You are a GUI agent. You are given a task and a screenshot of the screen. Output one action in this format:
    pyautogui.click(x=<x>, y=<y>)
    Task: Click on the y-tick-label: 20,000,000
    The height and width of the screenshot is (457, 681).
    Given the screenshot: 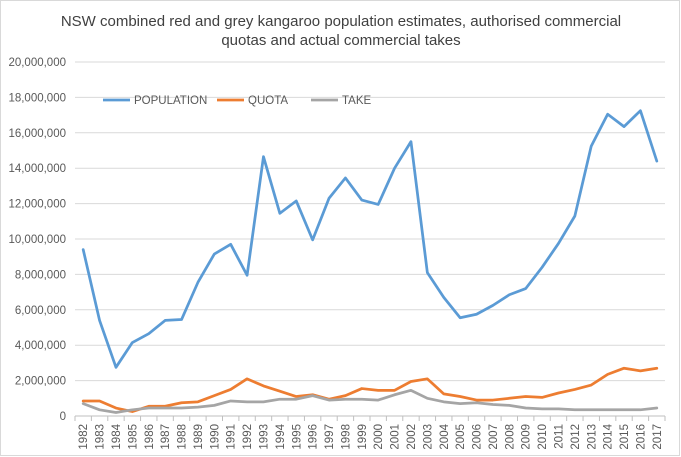 What is the action you would take?
    pyautogui.click(x=37, y=63)
    